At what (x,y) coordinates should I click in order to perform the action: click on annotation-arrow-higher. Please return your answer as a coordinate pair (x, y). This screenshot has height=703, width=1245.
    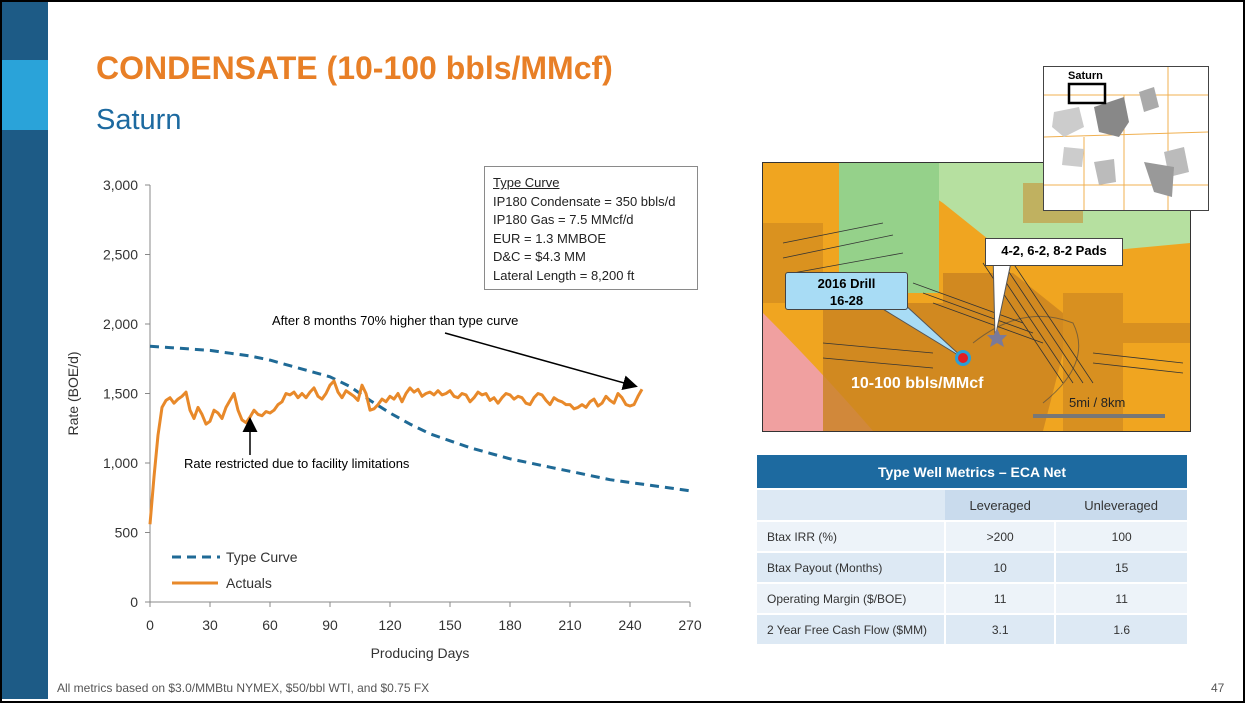
    Looking at the image, I should click on (541, 361).